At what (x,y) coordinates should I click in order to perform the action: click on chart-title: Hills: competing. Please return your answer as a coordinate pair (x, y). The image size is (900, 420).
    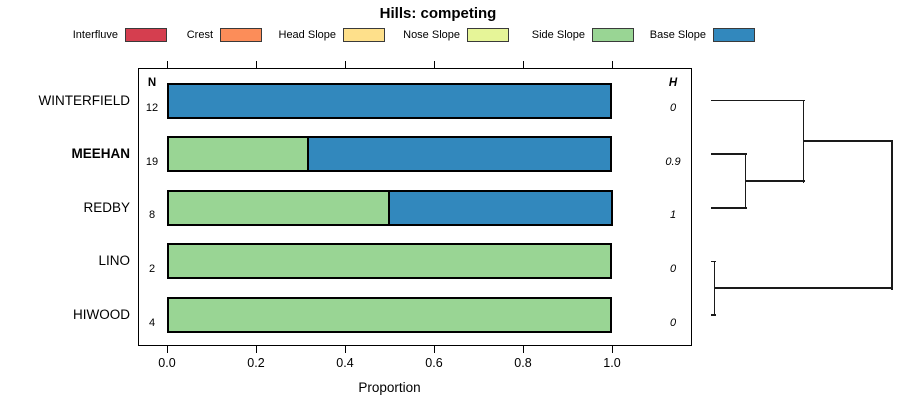
    Looking at the image, I should click on (438, 13).